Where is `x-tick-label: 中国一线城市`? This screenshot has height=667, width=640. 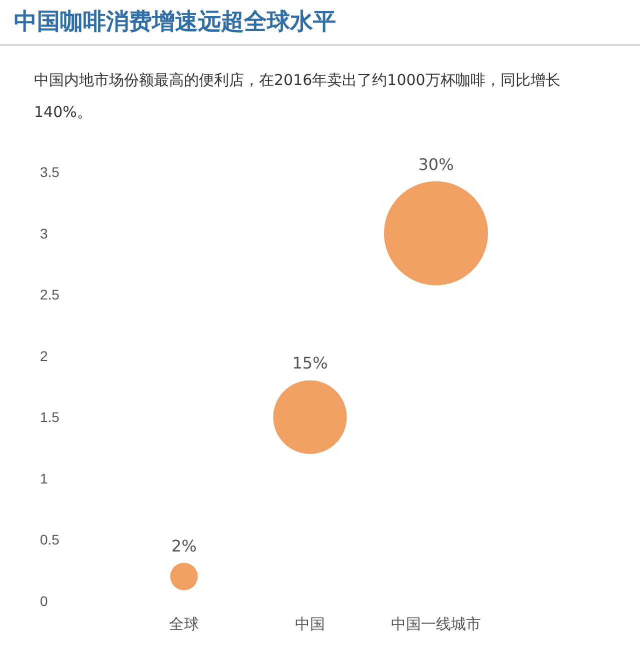 x-tick-label: 中国一线城市 is located at coordinates (436, 624).